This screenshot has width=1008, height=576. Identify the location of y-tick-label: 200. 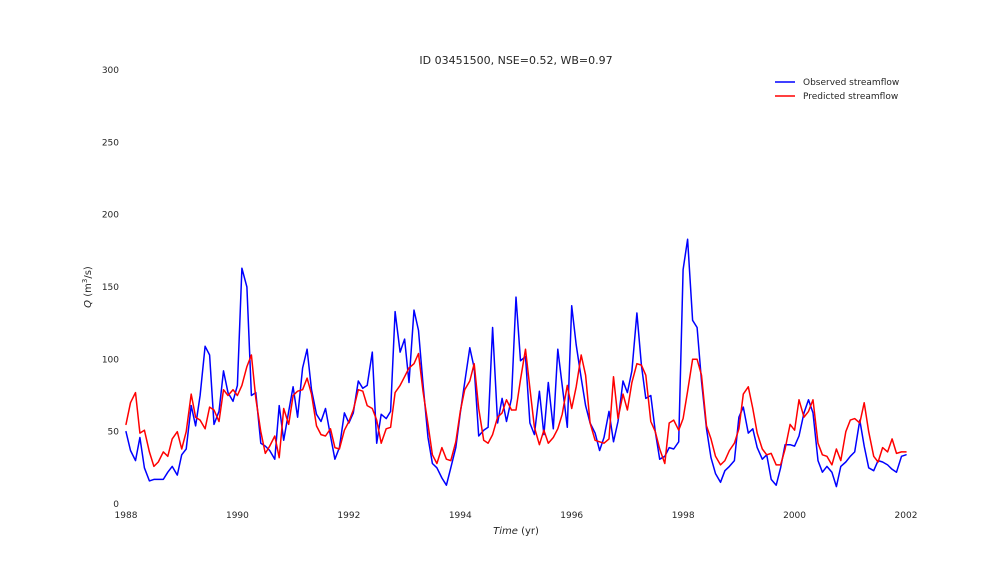
(110, 216).